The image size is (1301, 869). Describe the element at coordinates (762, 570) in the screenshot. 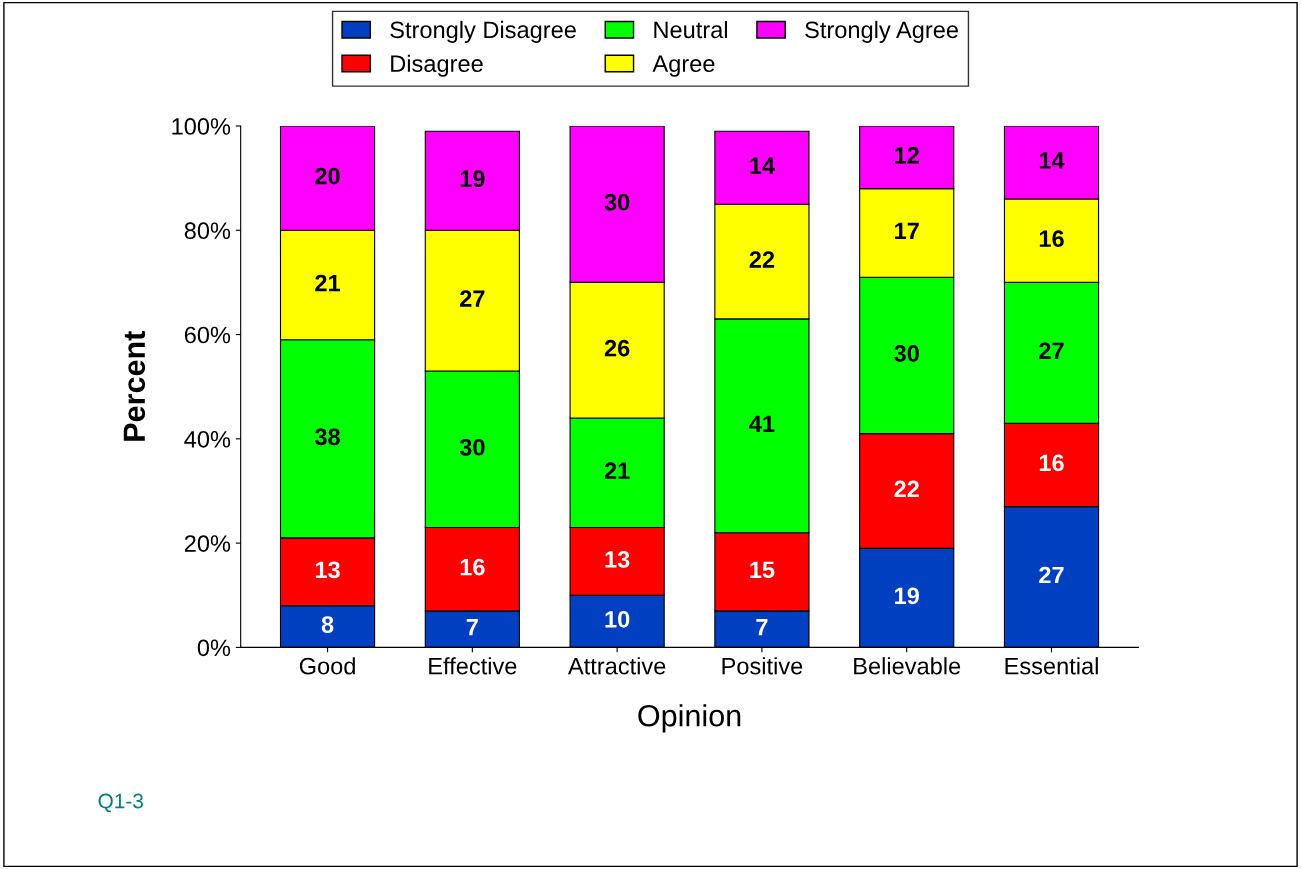

I see `data-label: 15` at that location.